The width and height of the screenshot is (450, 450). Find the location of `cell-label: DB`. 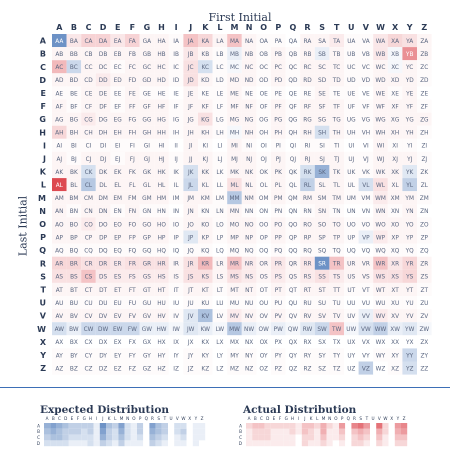

cell-label: DB is located at coordinates (103, 55).